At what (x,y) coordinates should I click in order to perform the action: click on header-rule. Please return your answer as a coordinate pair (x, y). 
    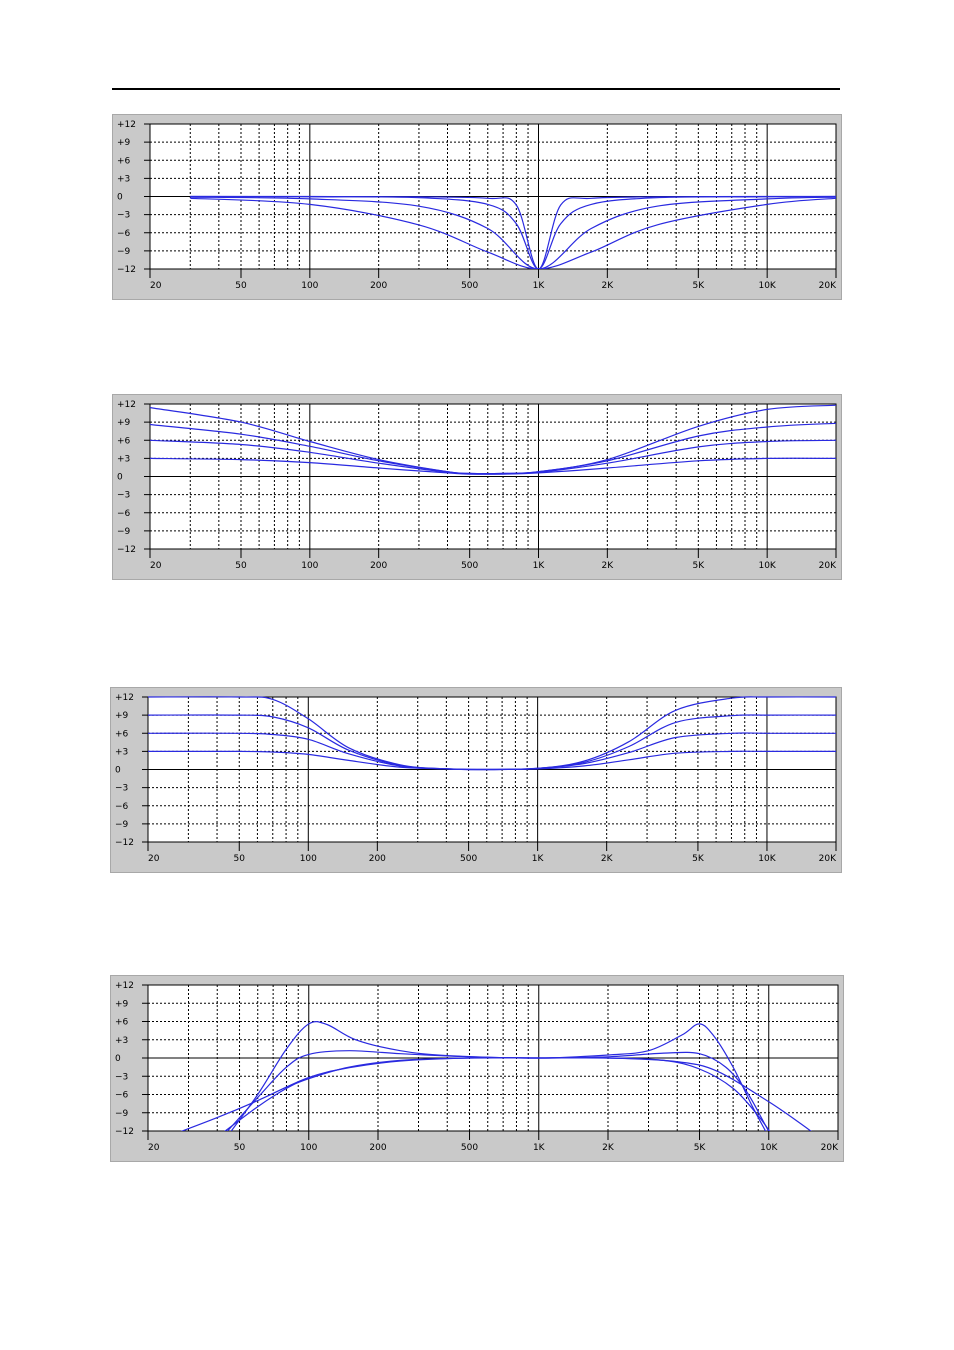
    Looking at the image, I should click on (476, 89).